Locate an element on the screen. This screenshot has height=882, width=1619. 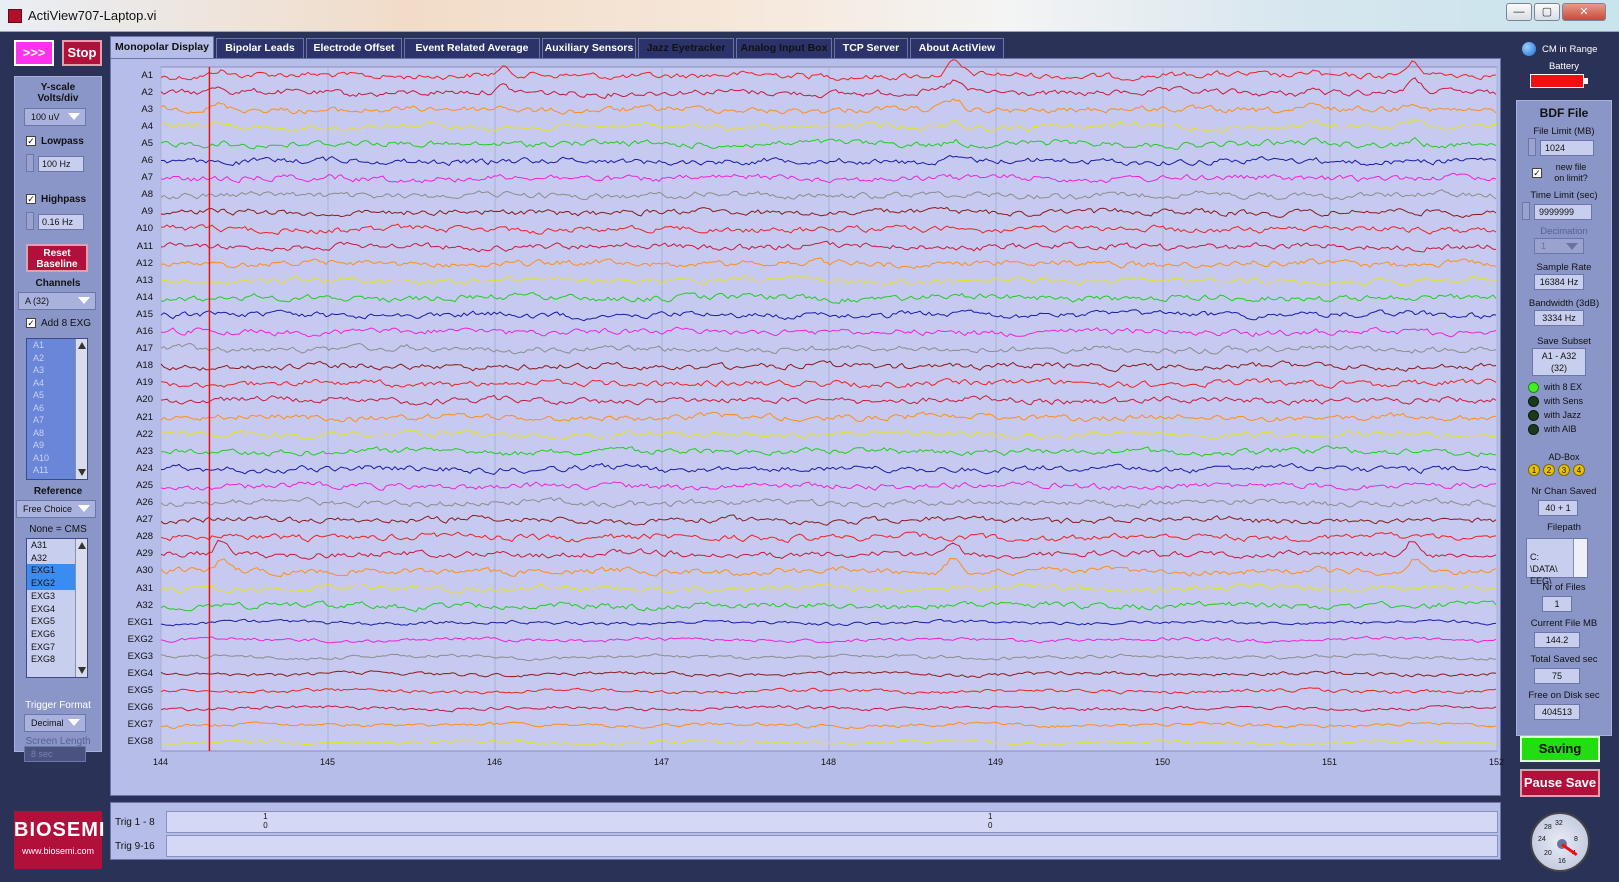
speed-dial: 328162428204 is located at coordinates (1560, 842).